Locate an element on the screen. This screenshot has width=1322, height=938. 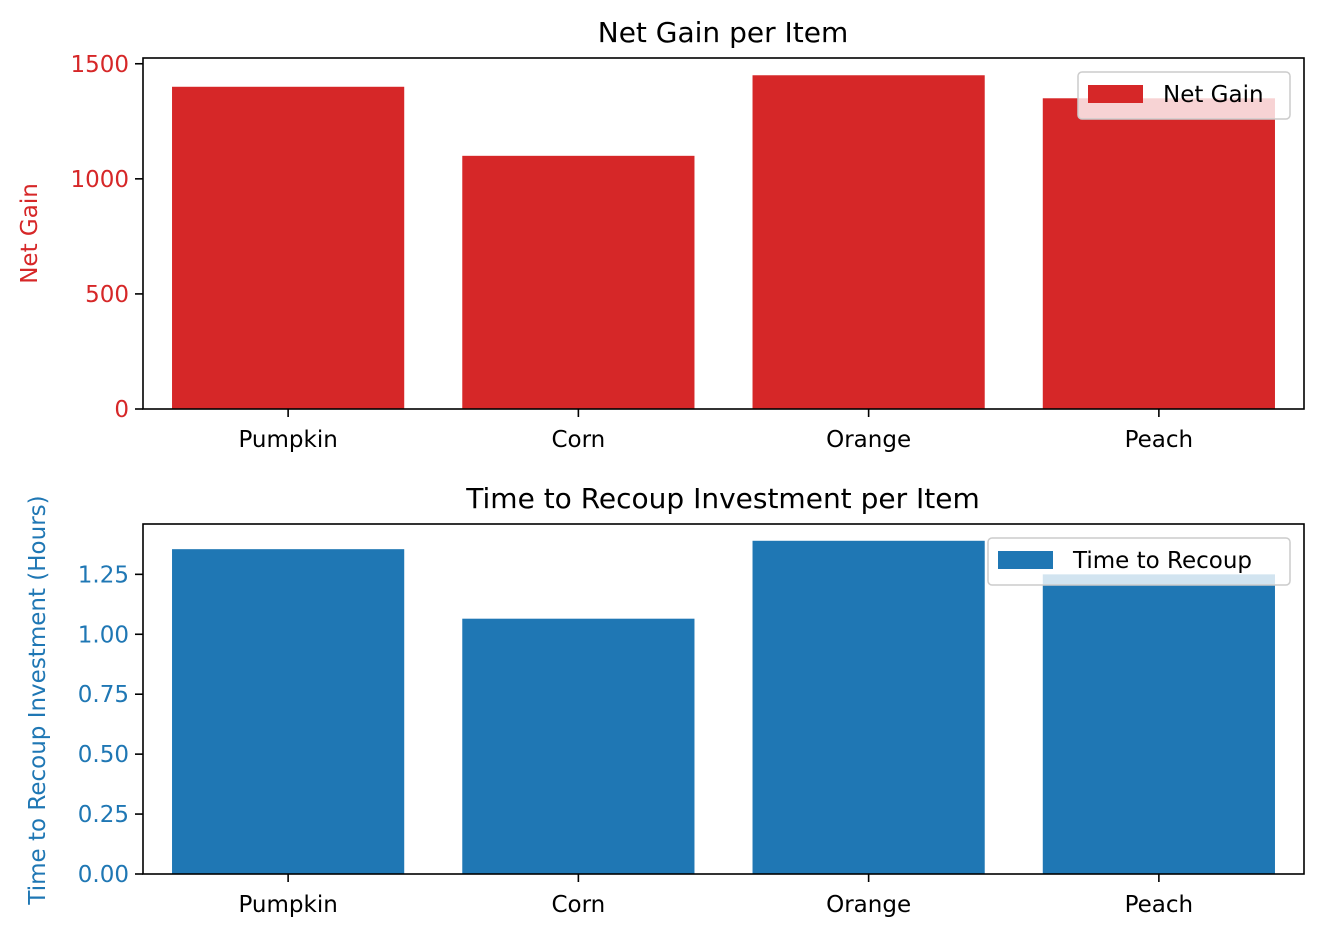
y-tick-label: 0.25 is located at coordinates (103, 815).